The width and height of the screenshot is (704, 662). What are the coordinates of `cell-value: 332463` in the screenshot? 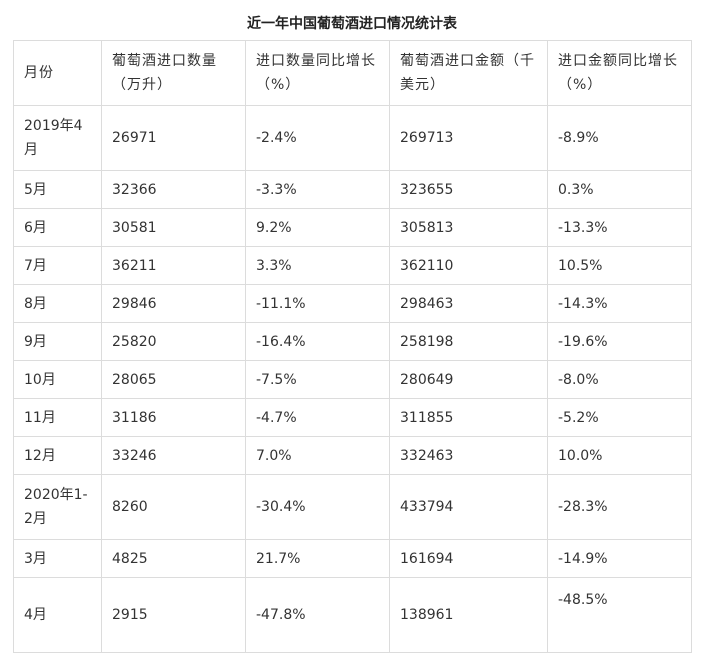 It's located at (468, 455).